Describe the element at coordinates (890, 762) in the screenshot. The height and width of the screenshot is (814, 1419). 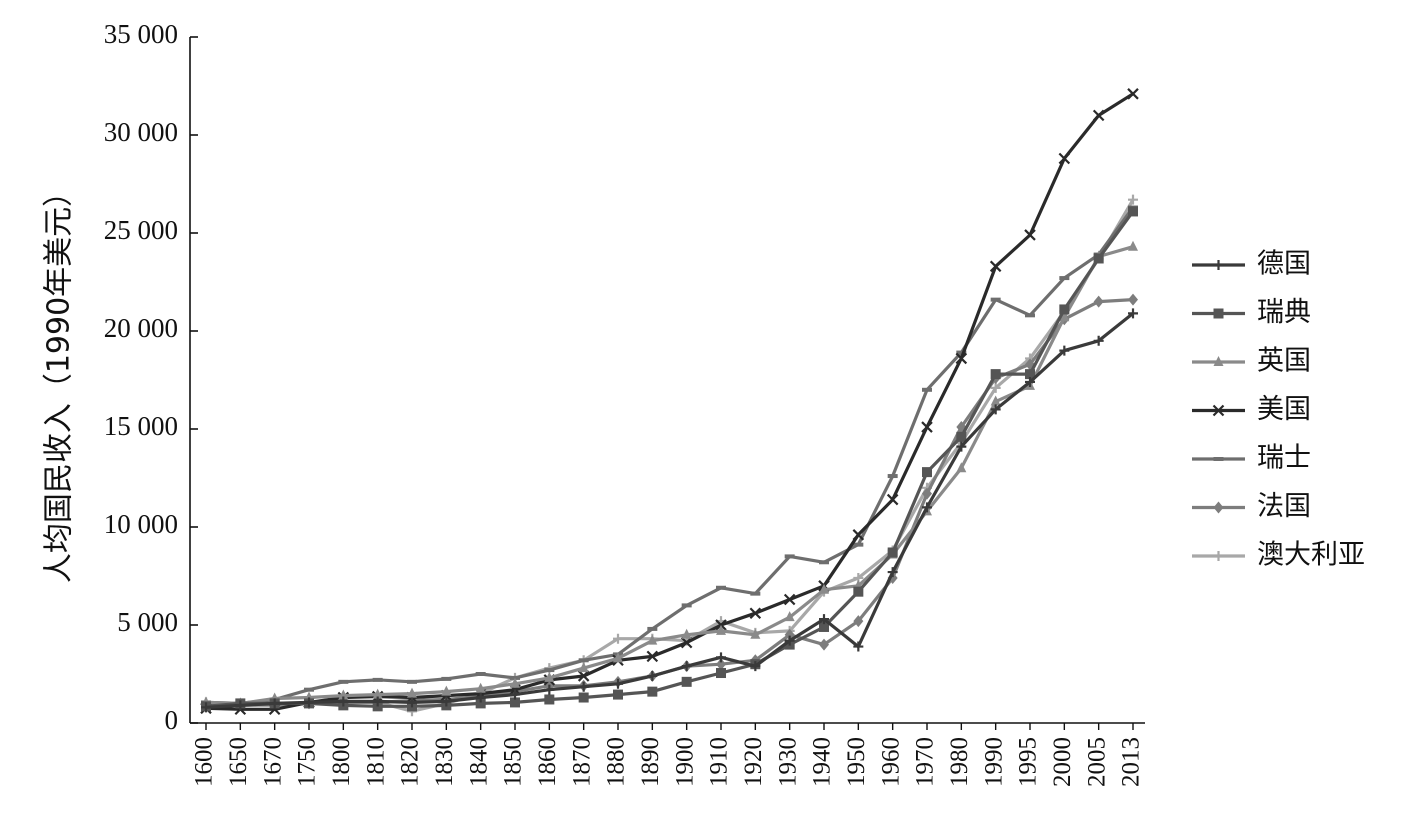
I see `x-tick-label: 1960` at that location.